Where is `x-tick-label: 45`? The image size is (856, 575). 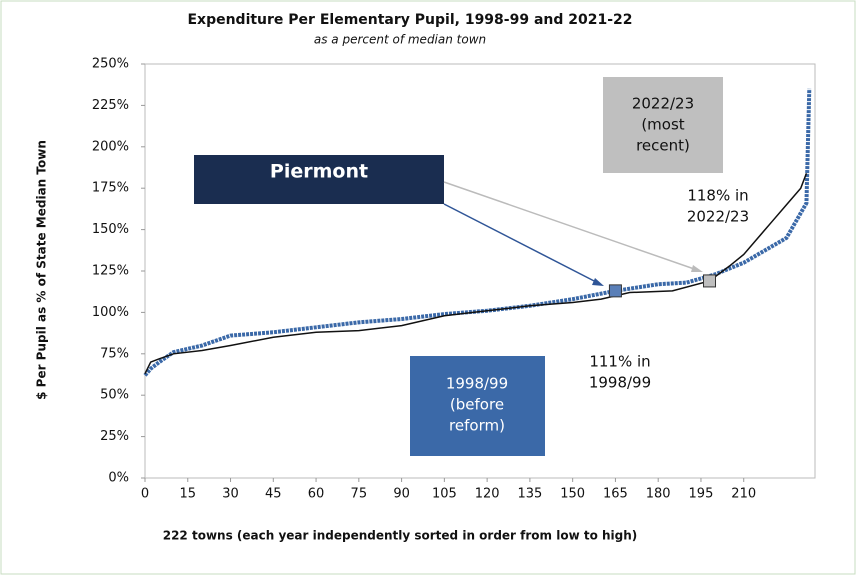
x-tick-label: 45 is located at coordinates (273, 494).